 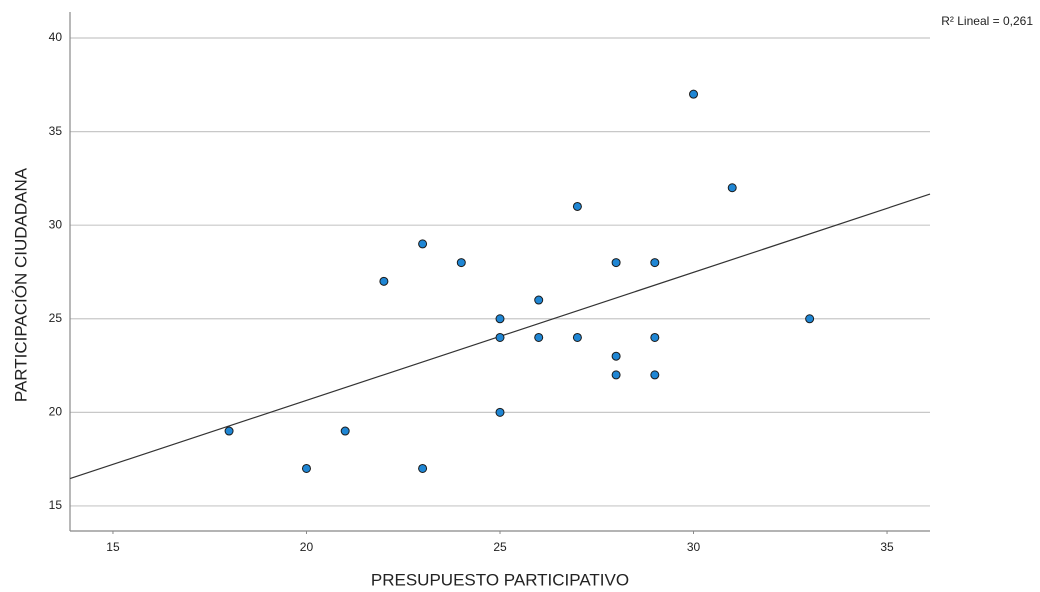 What do you see at coordinates (500, 579) in the screenshot?
I see `x-axis-title: PRESUPUESTO PARTICIPATIVO` at bounding box center [500, 579].